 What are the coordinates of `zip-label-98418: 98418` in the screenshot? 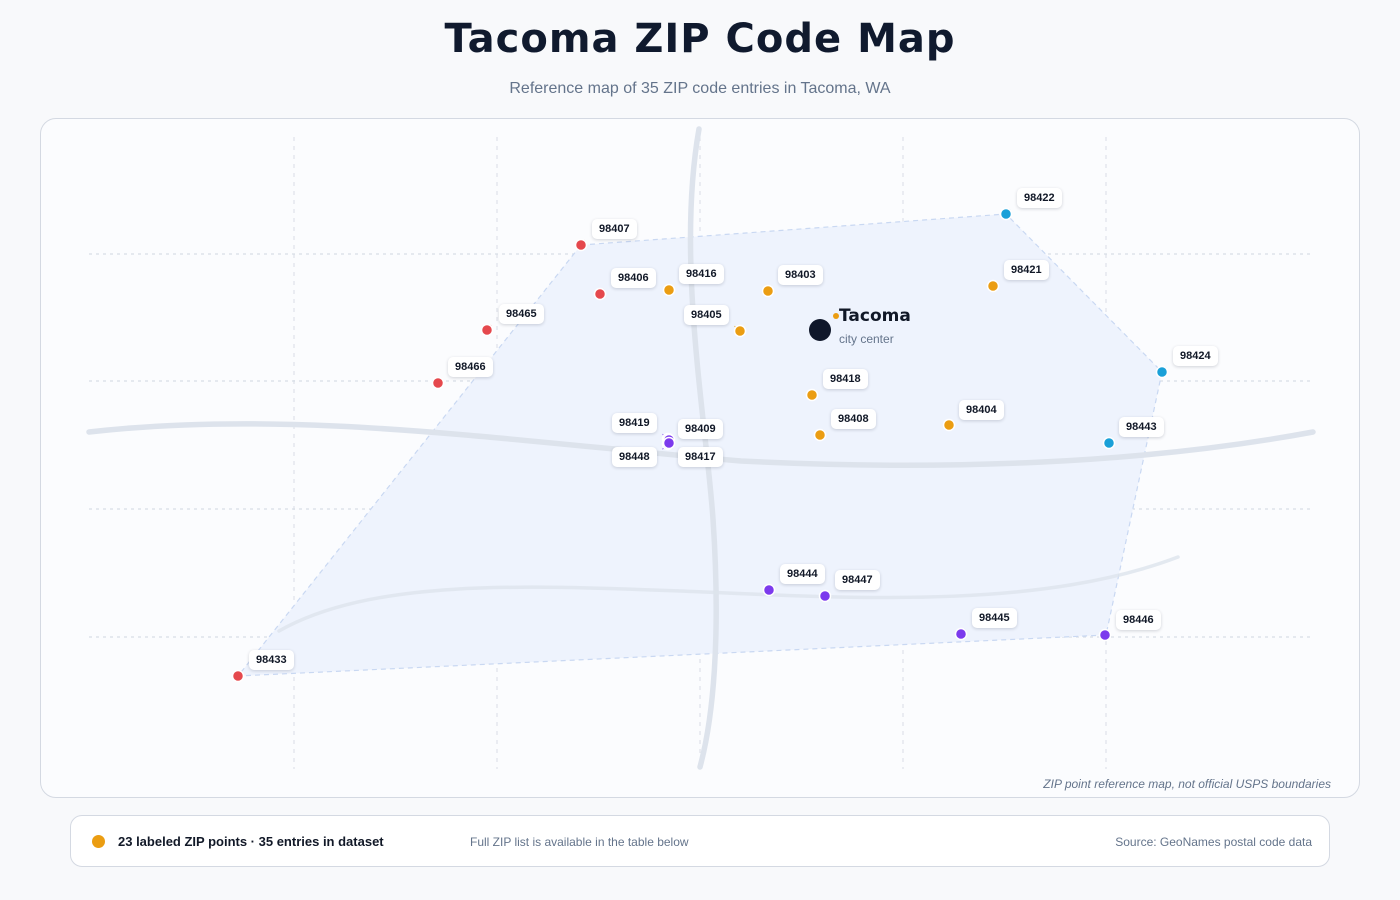 It's located at (845, 379).